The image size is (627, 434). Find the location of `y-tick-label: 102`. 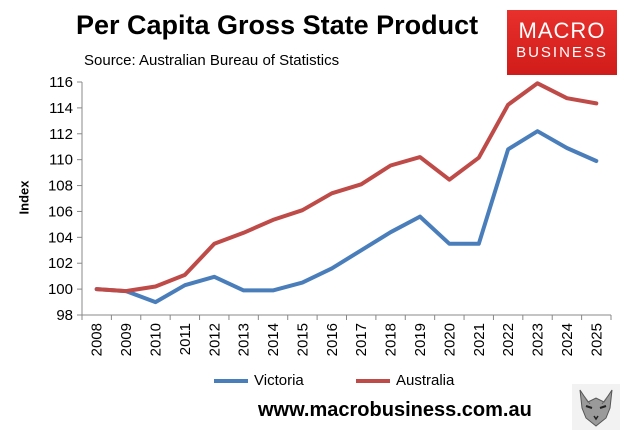

y-tick-label: 102 is located at coordinates (60, 263).